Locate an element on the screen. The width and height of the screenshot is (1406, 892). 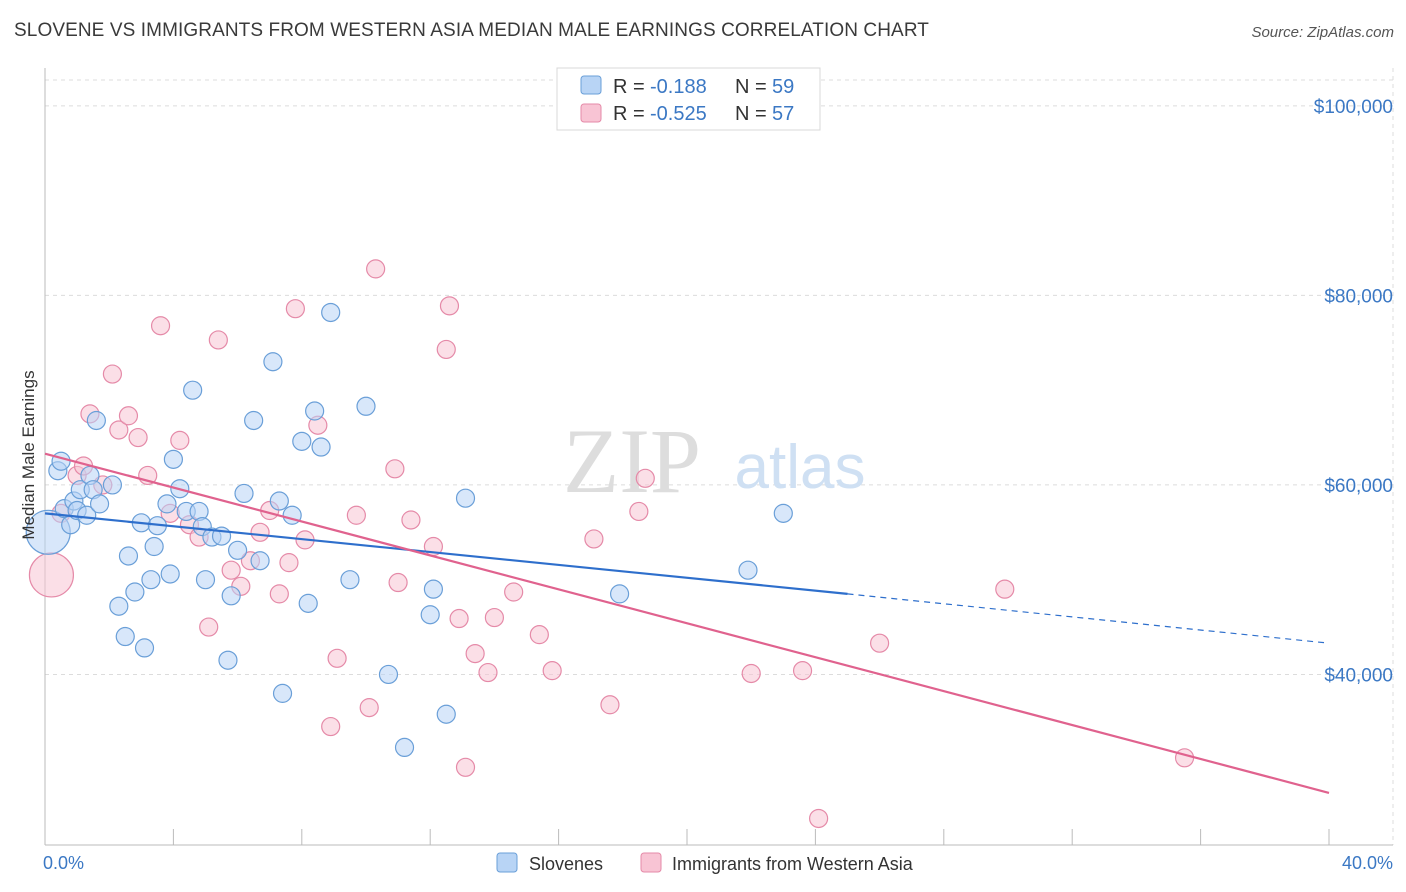
x-tick-label-min: 0.0% is located at coordinates (63, 863).